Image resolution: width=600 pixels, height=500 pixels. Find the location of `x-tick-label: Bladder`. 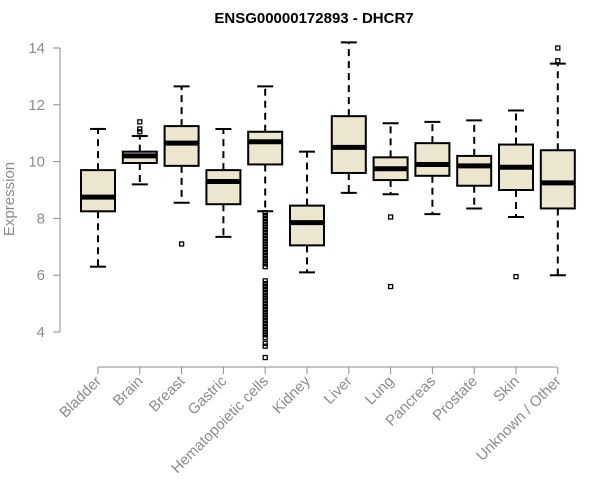

x-tick-label: Bladder is located at coordinates (80, 397).